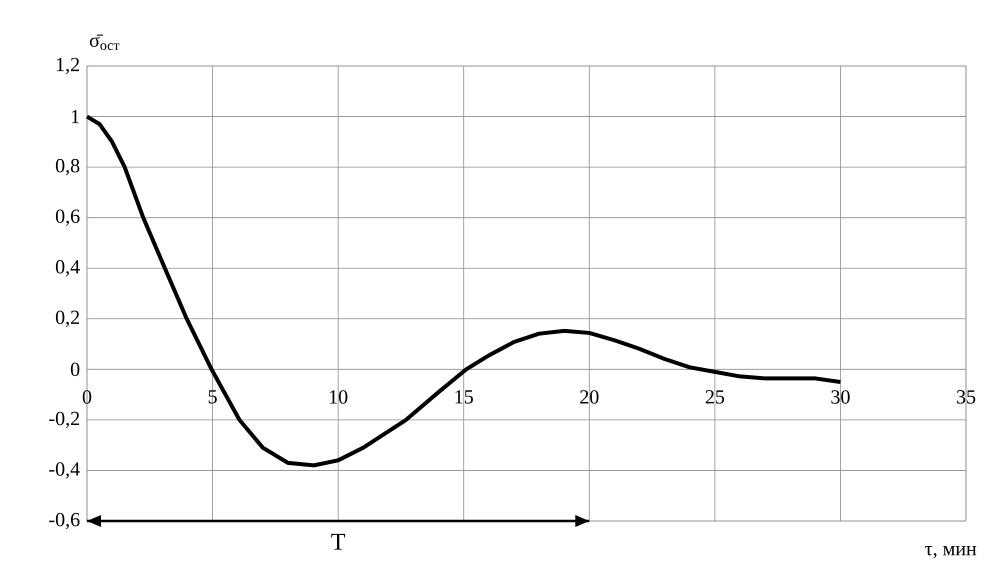  What do you see at coordinates (840, 397) in the screenshot?
I see `x-tick-label: 30` at bounding box center [840, 397].